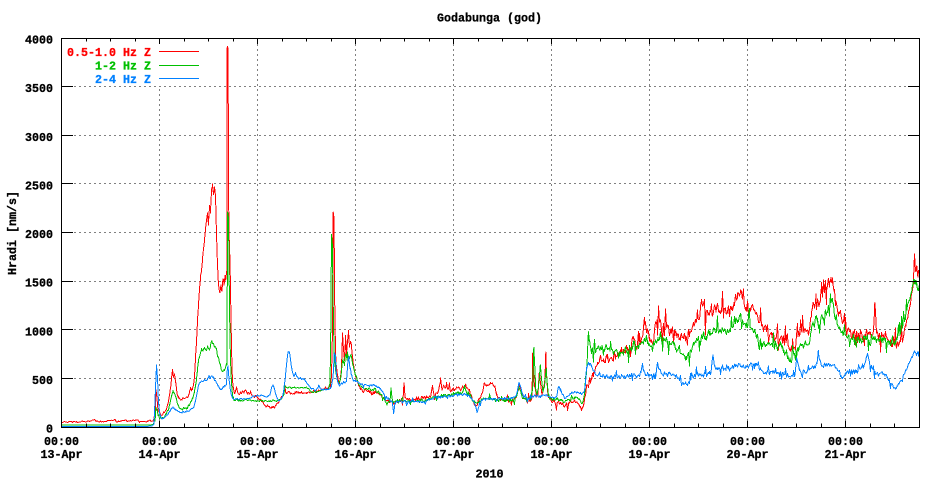  I want to click on svg-text: 0.5-1.0 Hz Z, so click(109, 53).